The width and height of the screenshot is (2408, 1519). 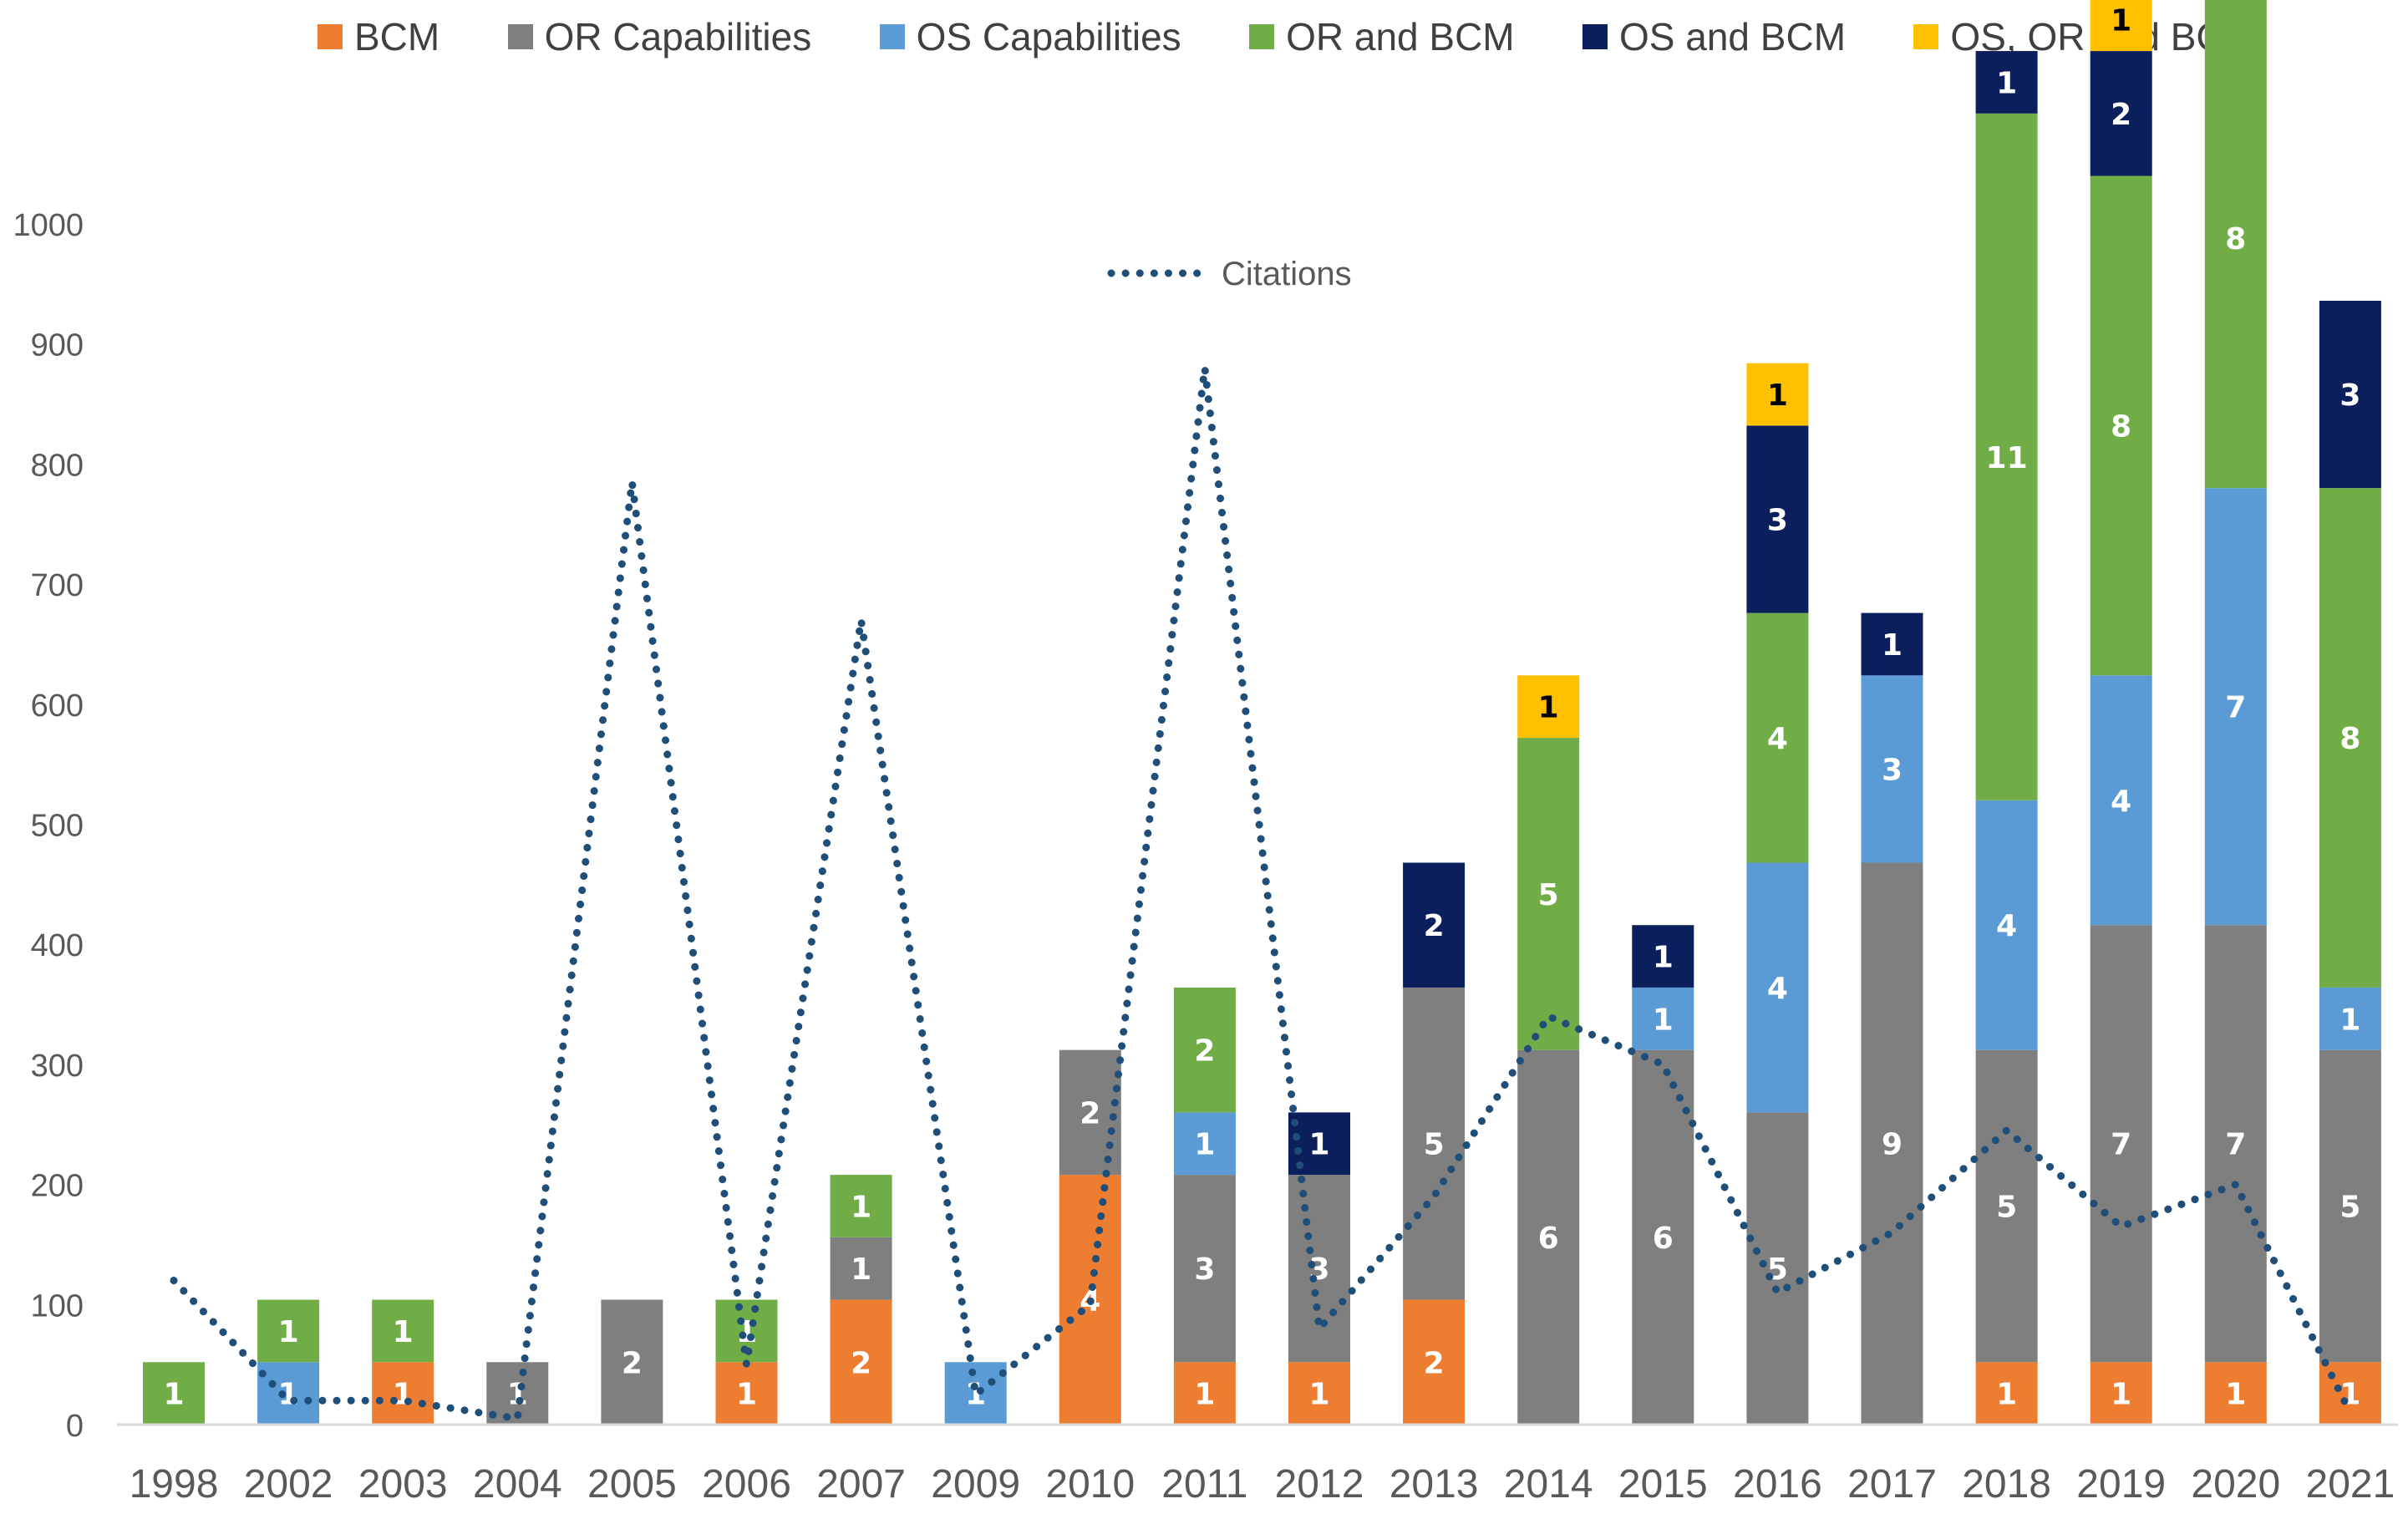 What do you see at coordinates (2121, 1484) in the screenshot?
I see `x-tick-label: 2019` at bounding box center [2121, 1484].